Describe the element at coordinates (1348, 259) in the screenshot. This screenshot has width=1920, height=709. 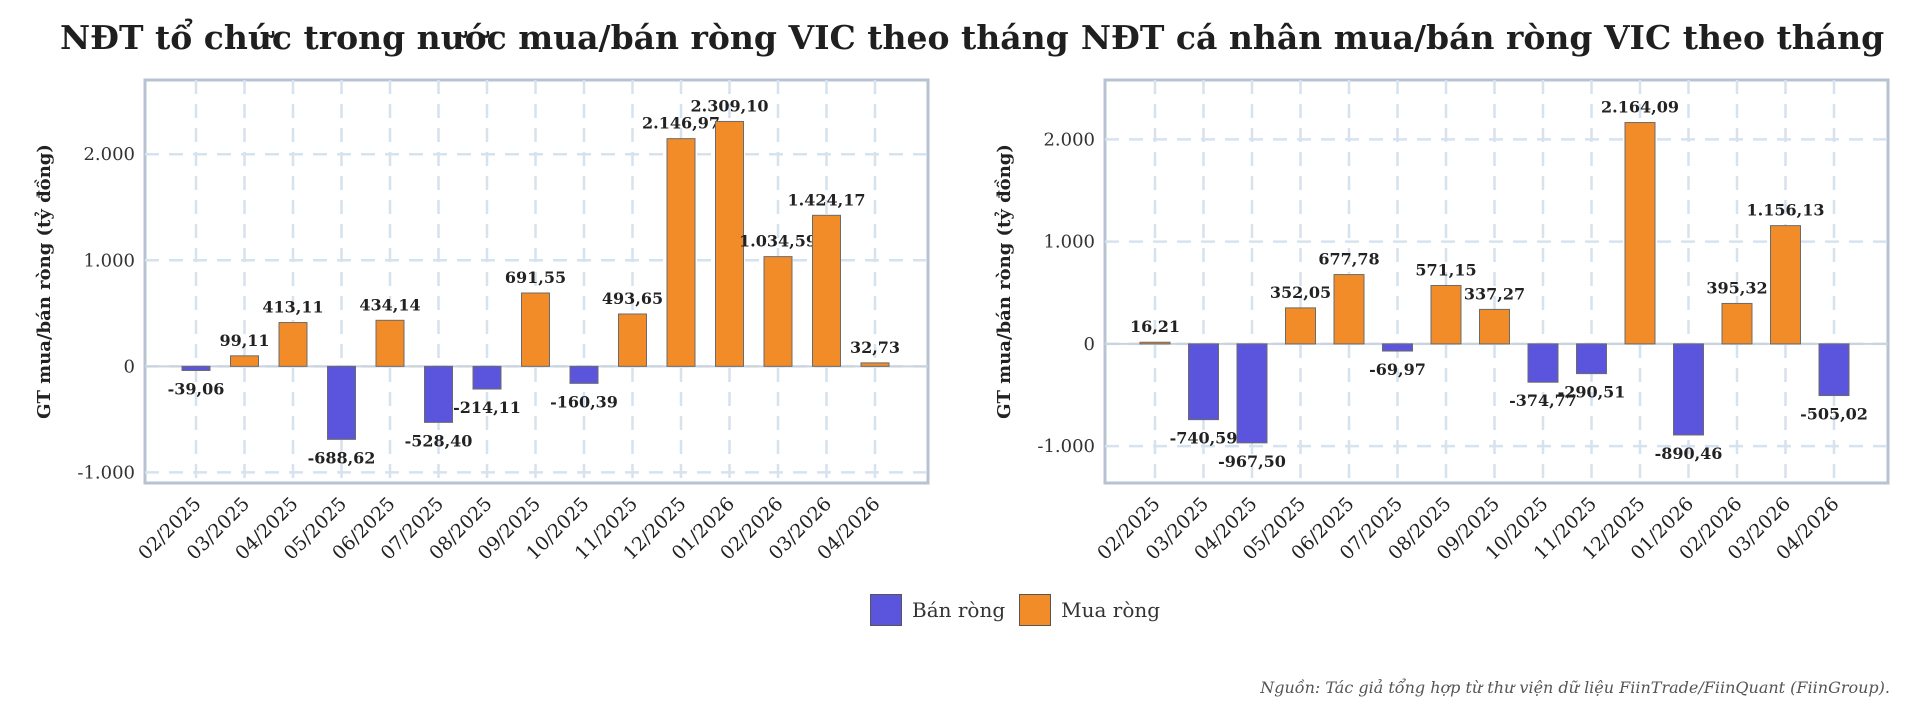
I see `data-label: 677,78` at that location.